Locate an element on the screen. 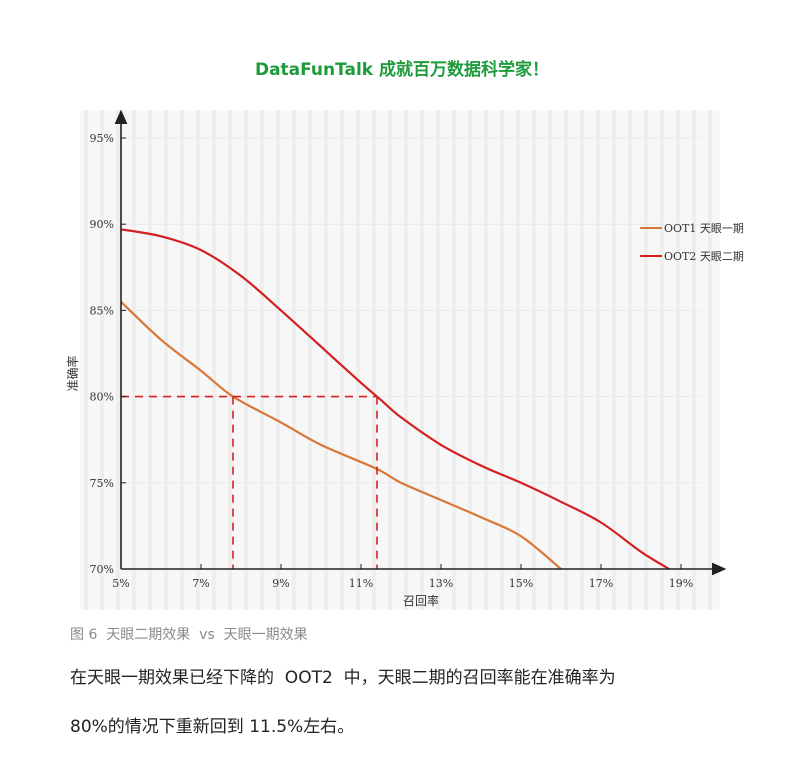 The width and height of the screenshot is (804, 761). y-tick-label: 85% is located at coordinates (102, 310).